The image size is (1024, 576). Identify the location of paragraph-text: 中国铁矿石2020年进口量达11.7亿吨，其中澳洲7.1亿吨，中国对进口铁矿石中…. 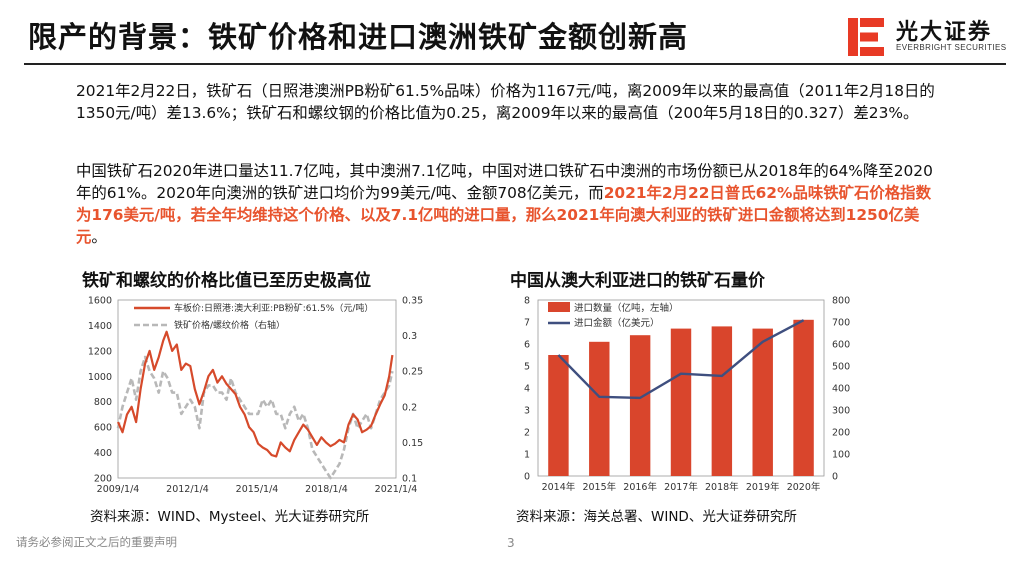
(504, 182).